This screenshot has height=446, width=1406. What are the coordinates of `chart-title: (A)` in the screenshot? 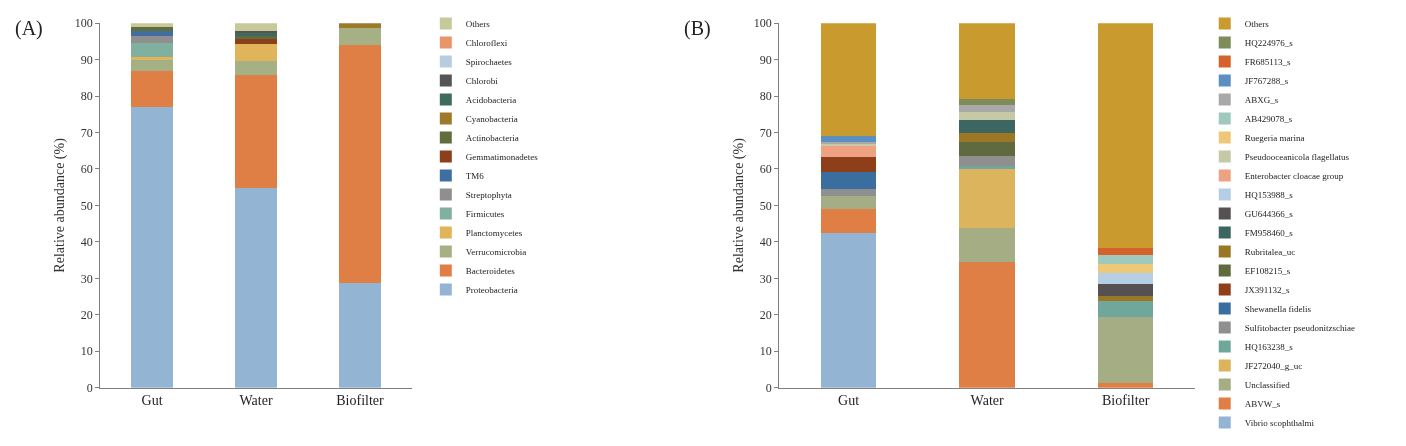 It's located at (29, 28).